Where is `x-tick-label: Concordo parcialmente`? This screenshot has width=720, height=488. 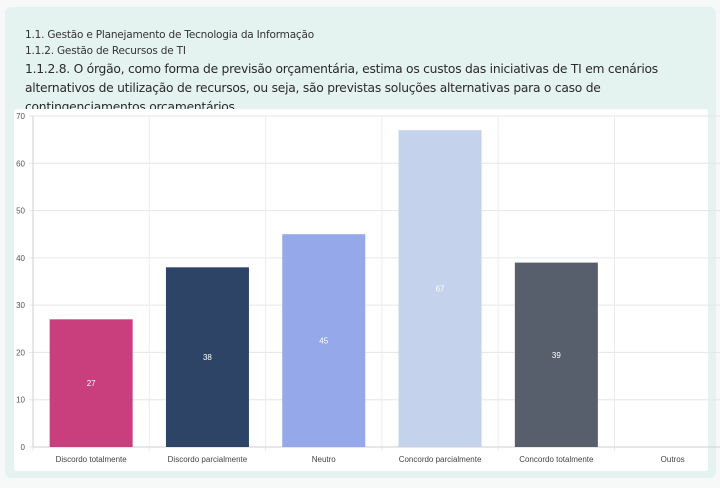 x-tick-label: Concordo parcialmente is located at coordinates (440, 459).